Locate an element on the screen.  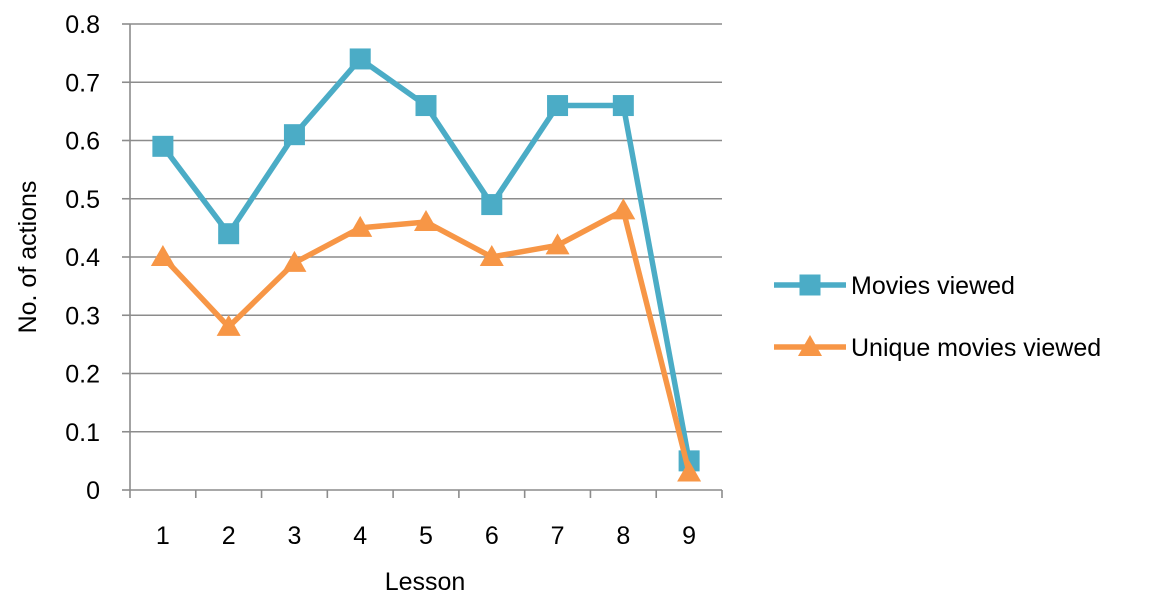
x-tick-label: 1 is located at coordinates (163, 536).